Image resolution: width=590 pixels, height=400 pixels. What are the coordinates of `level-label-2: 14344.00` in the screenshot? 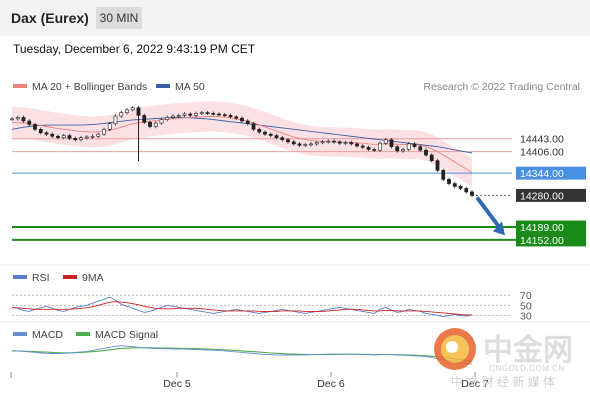 It's located at (542, 174).